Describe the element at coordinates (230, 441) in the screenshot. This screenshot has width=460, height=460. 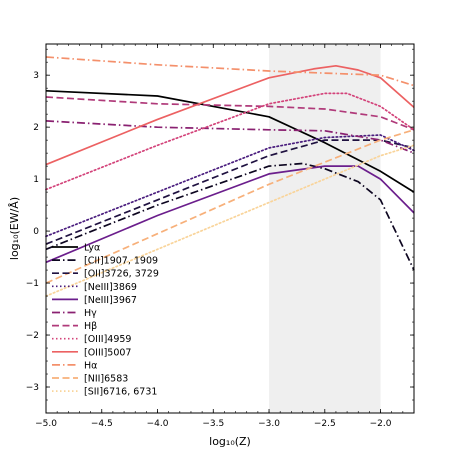
I see `x-axis-label: log₁₀(Z)` at that location.